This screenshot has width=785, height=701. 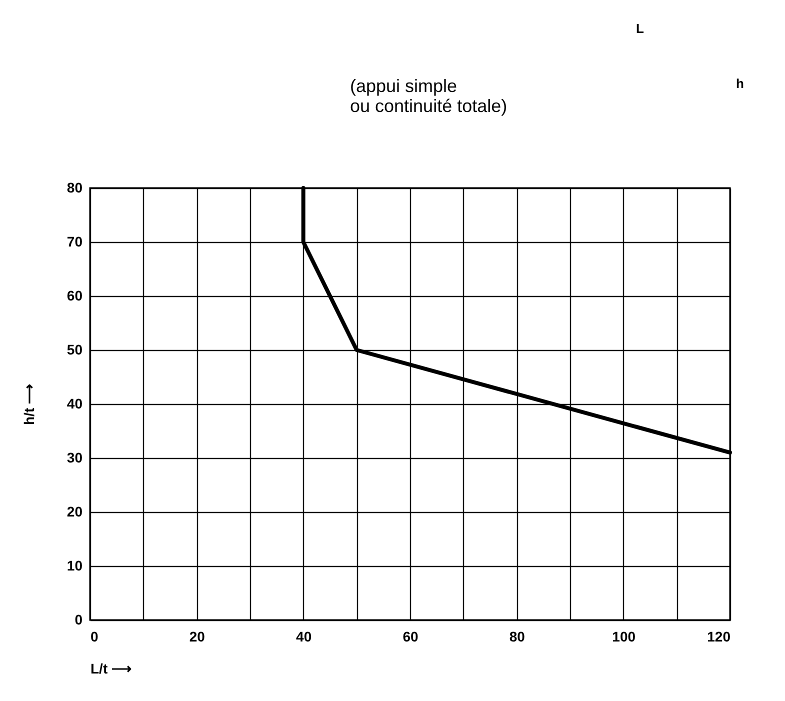 I want to click on y-tick-label: 30, so click(x=74, y=458).